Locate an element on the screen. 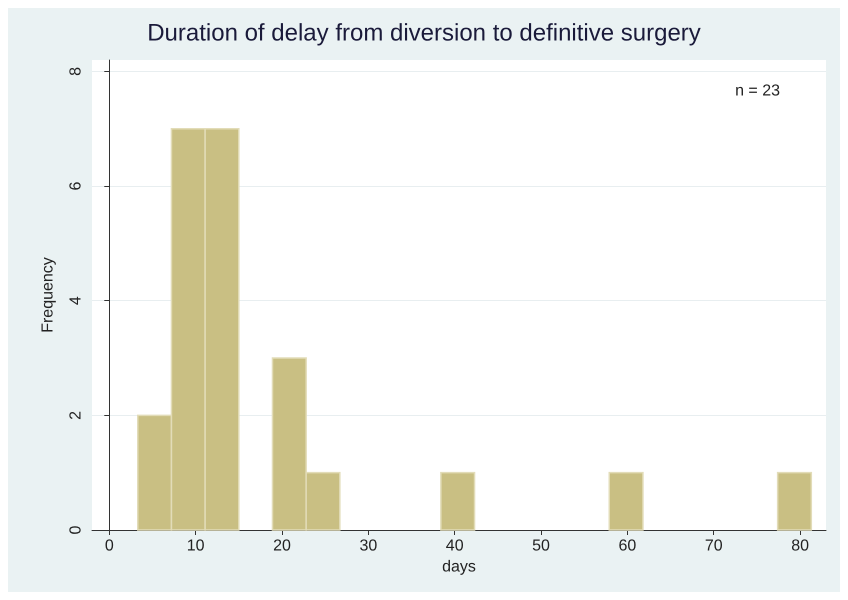  y-tick-label: 8 is located at coordinates (76, 71).